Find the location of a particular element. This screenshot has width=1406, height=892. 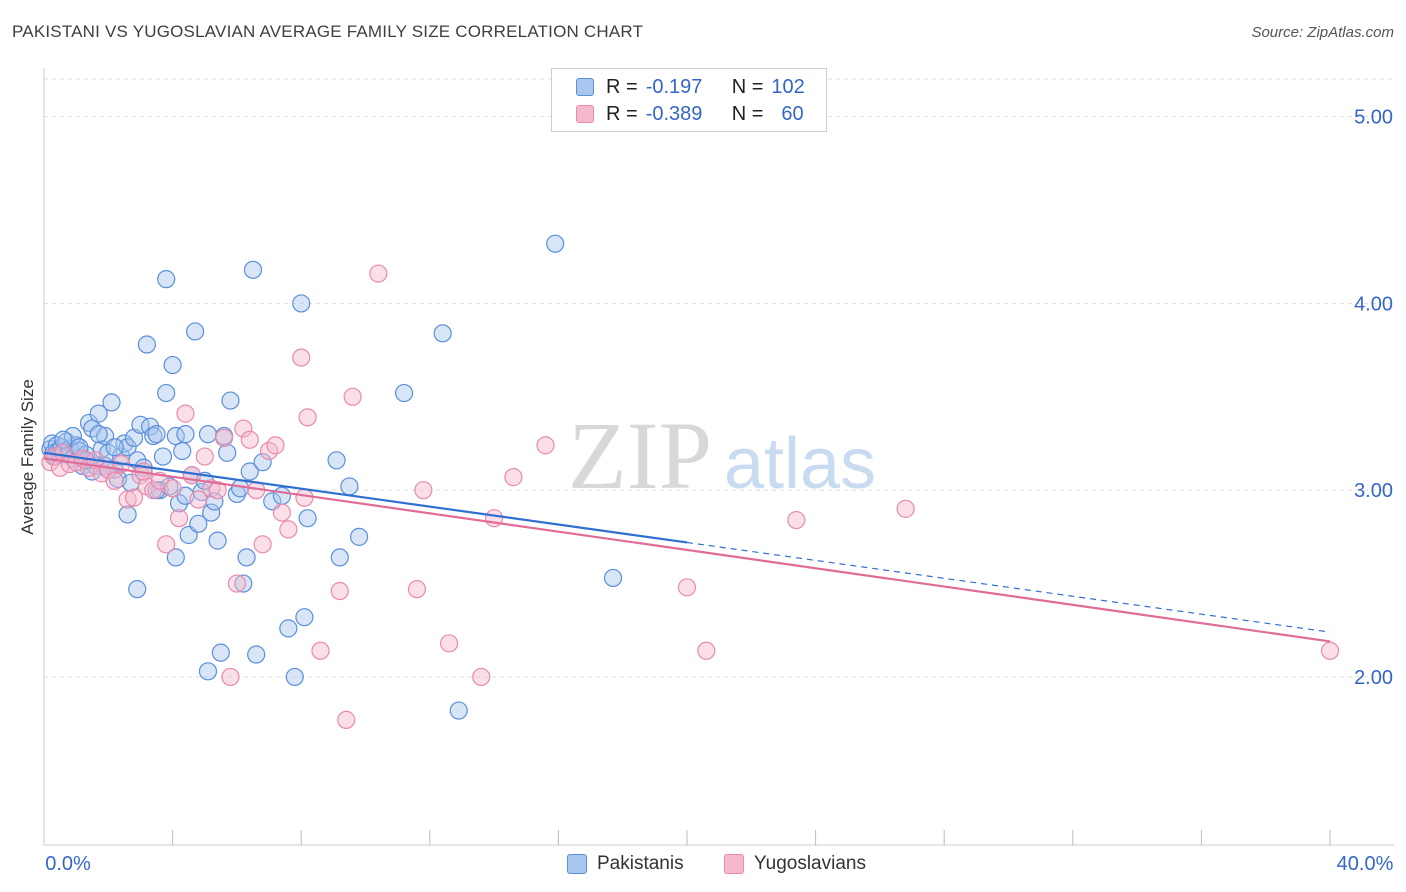

legend-n-value: 60 is located at coordinates (792, 113).